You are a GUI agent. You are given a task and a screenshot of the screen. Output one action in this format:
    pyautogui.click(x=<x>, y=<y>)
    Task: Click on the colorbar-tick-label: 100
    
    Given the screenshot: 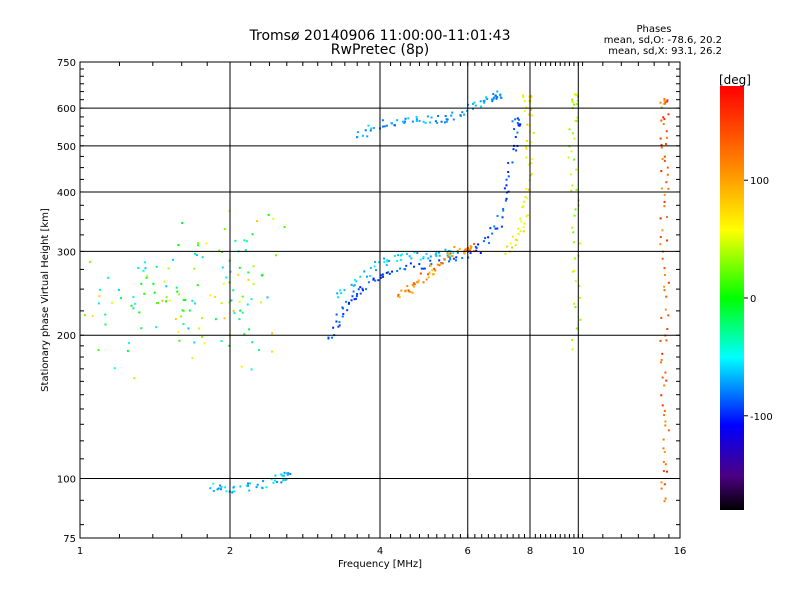 What is the action you would take?
    pyautogui.click(x=759, y=181)
    